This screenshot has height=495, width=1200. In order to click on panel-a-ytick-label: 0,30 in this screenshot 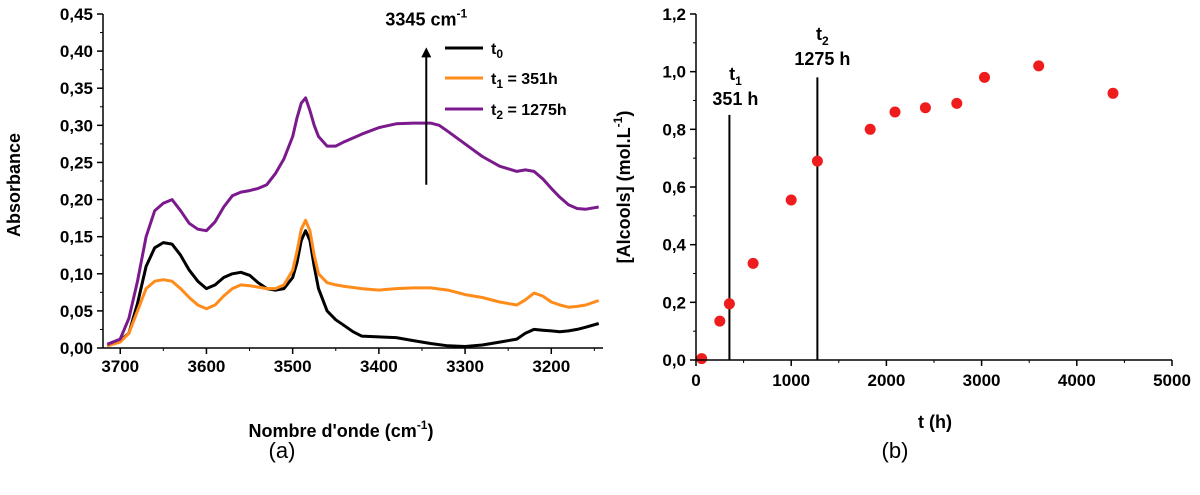, I will do `click(76, 125)`.